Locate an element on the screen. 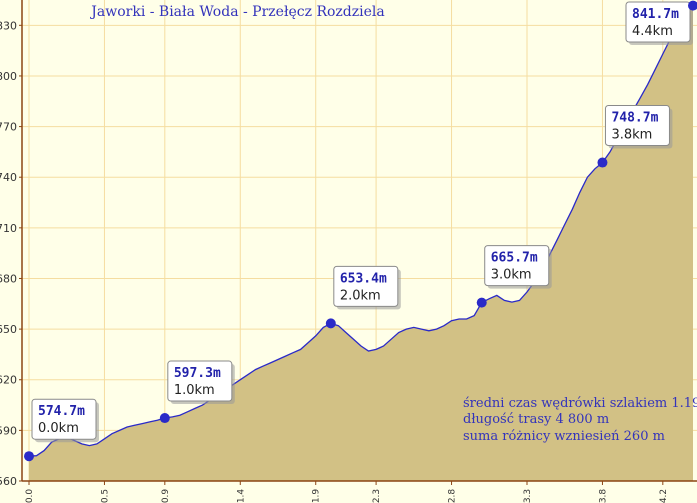 This screenshot has width=697, height=503. x-tick-label: 1.9 is located at coordinates (317, 496).